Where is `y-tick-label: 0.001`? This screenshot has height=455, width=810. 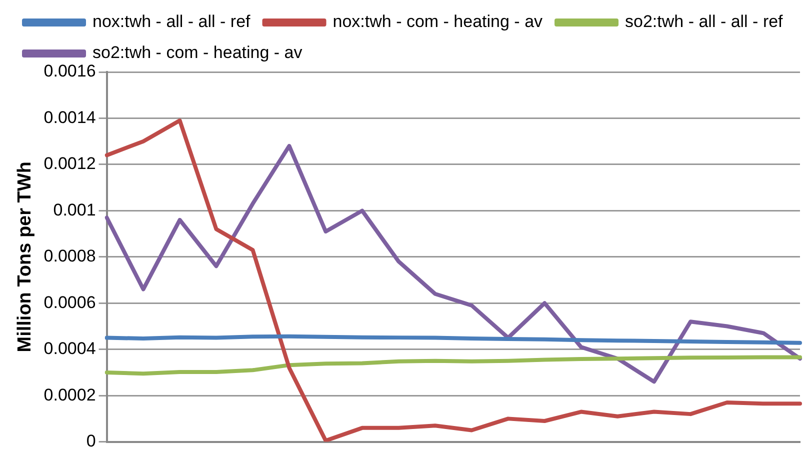
y-tick-label: 0.001 is located at coordinates (74, 210).